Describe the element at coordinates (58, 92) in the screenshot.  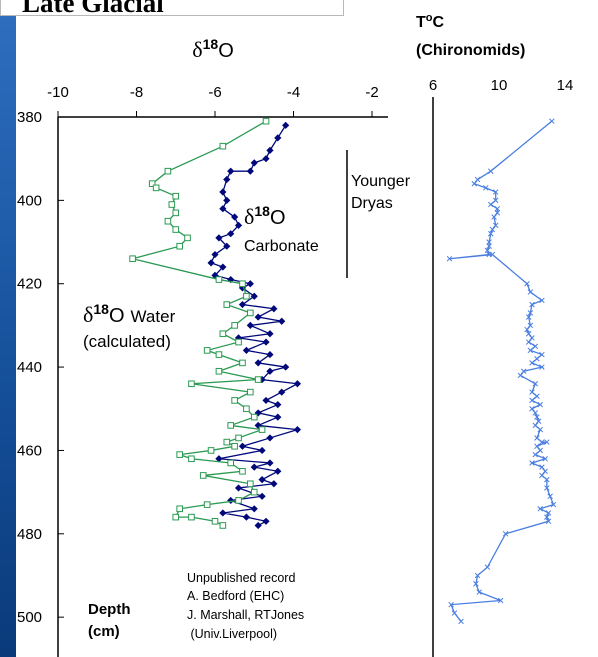
I see `chart1-x-tick-label: -10` at that location.